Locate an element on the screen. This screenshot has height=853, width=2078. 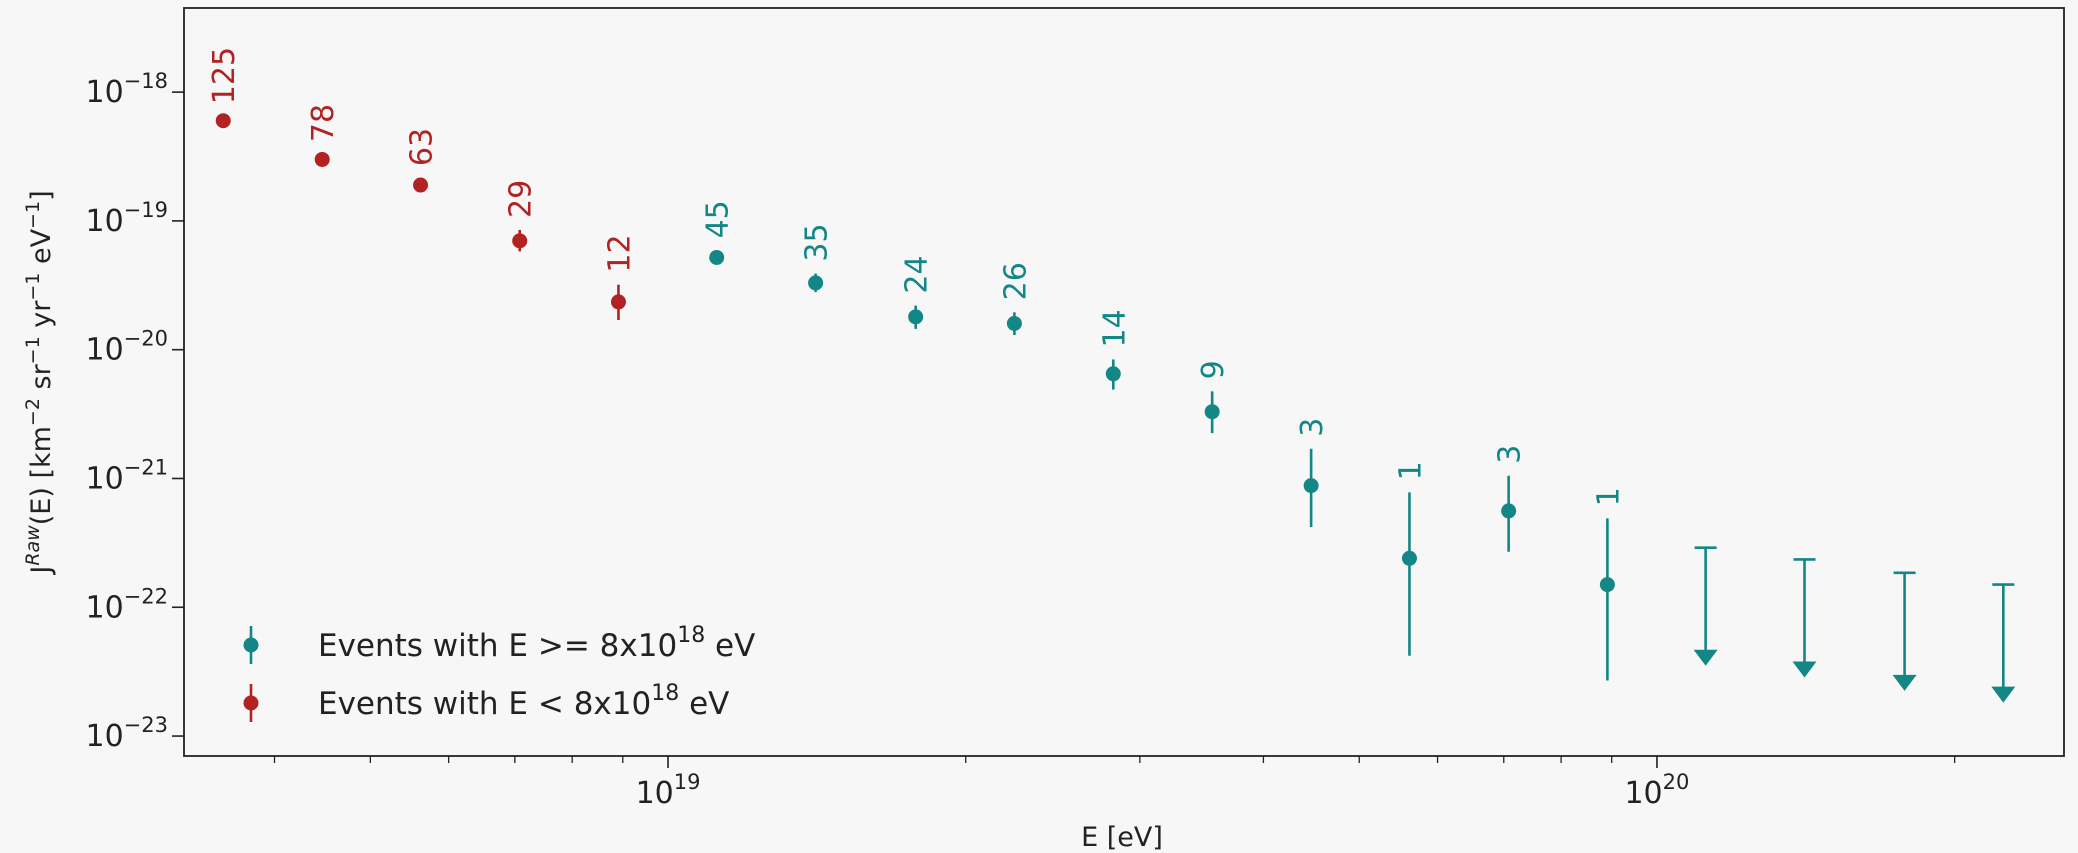
legend-label: Events with E < 8x1018 eV is located at coordinates (523, 701).